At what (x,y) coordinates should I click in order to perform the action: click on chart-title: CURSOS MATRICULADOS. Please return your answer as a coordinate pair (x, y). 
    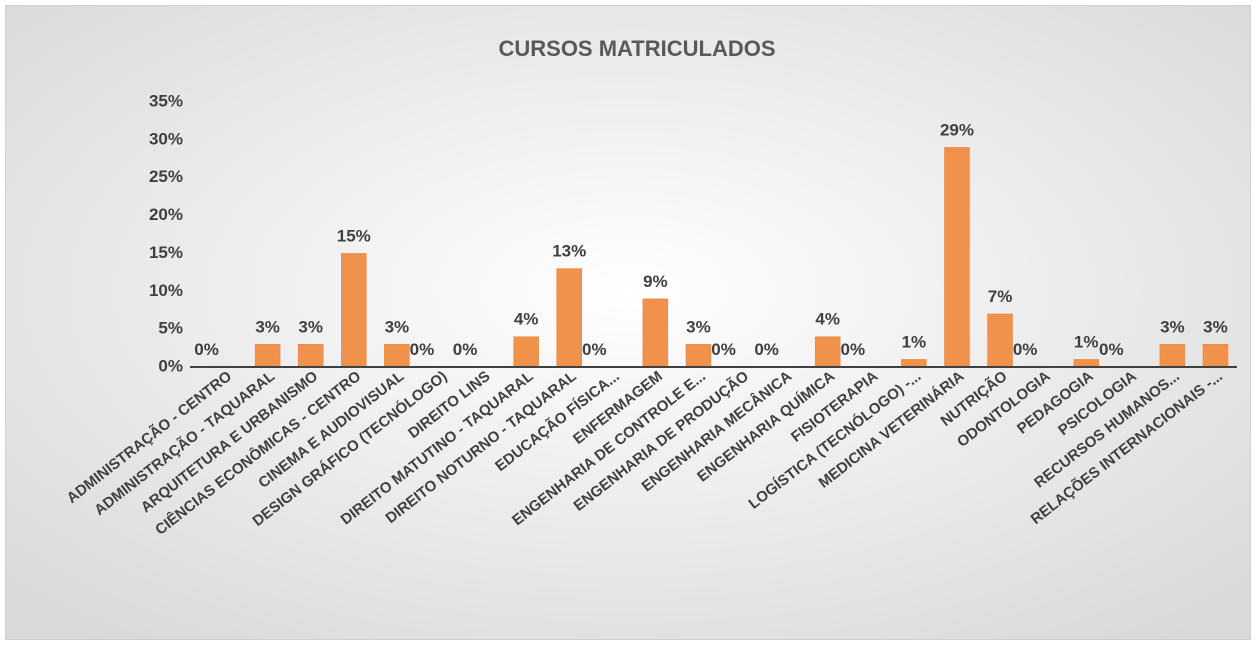
    Looking at the image, I should click on (636, 48).